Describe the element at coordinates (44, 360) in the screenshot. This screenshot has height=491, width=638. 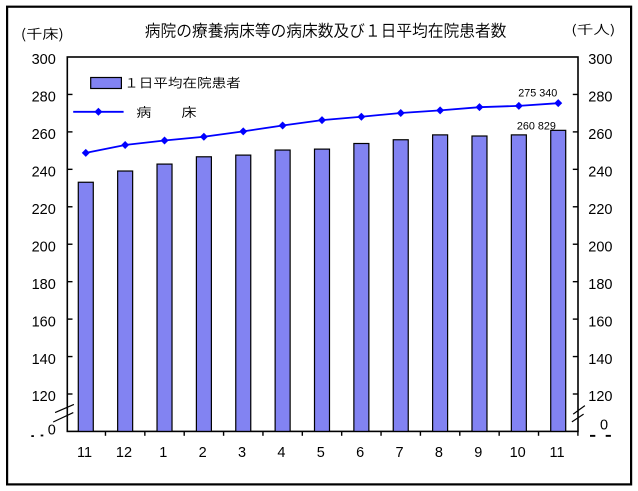
I see `y-axis-label-left: 140` at that location.